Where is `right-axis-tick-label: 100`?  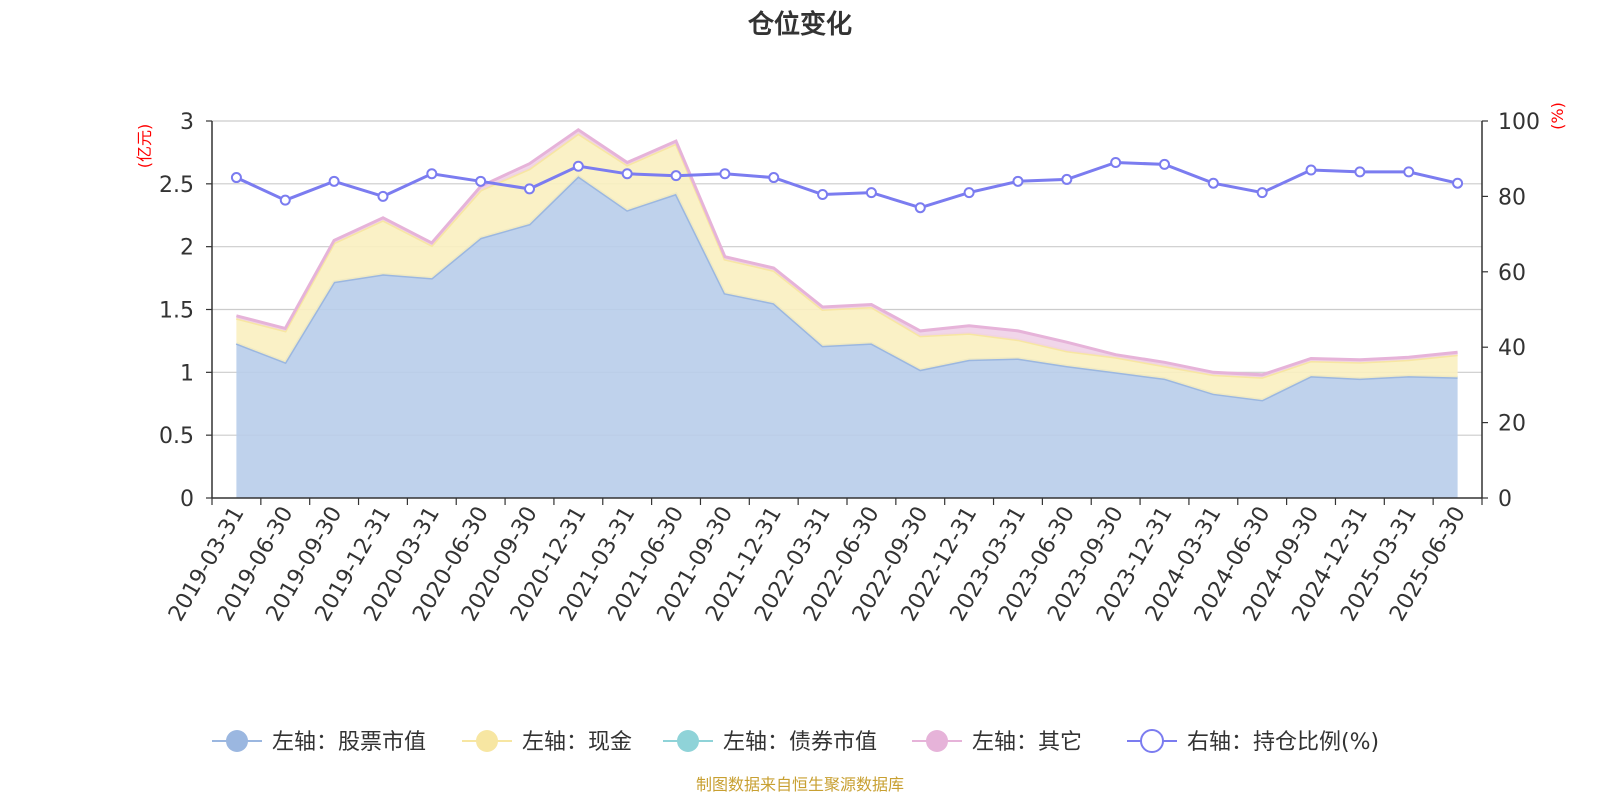 right-axis-tick-label: 100 is located at coordinates (1519, 122).